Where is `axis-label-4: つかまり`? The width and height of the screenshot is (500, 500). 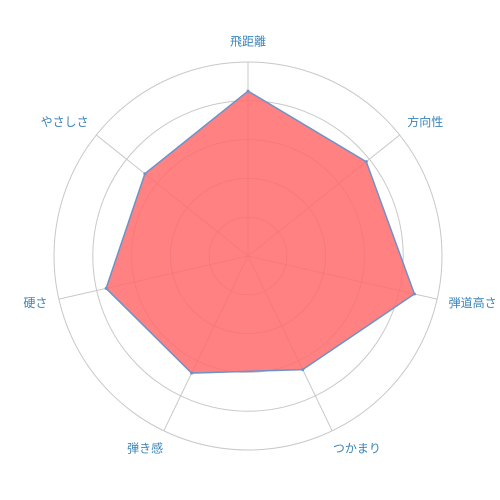
axis-label-4: つかまり is located at coordinates (357, 448).